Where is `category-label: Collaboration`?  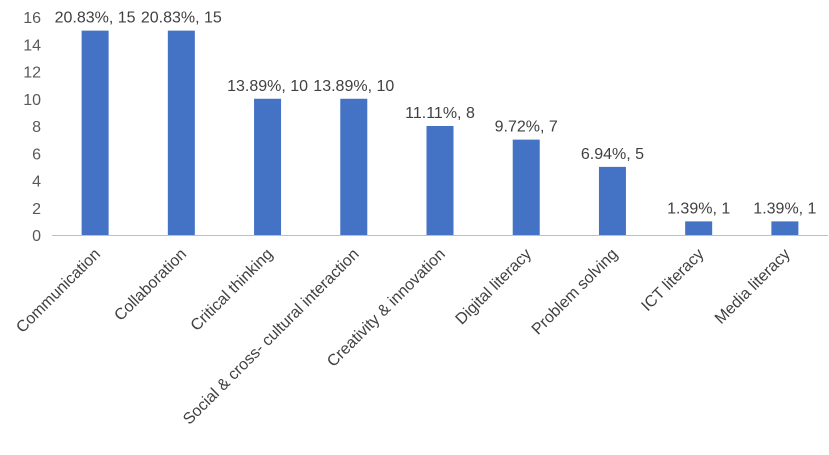
category-label: Collaboration is located at coordinates (150, 285).